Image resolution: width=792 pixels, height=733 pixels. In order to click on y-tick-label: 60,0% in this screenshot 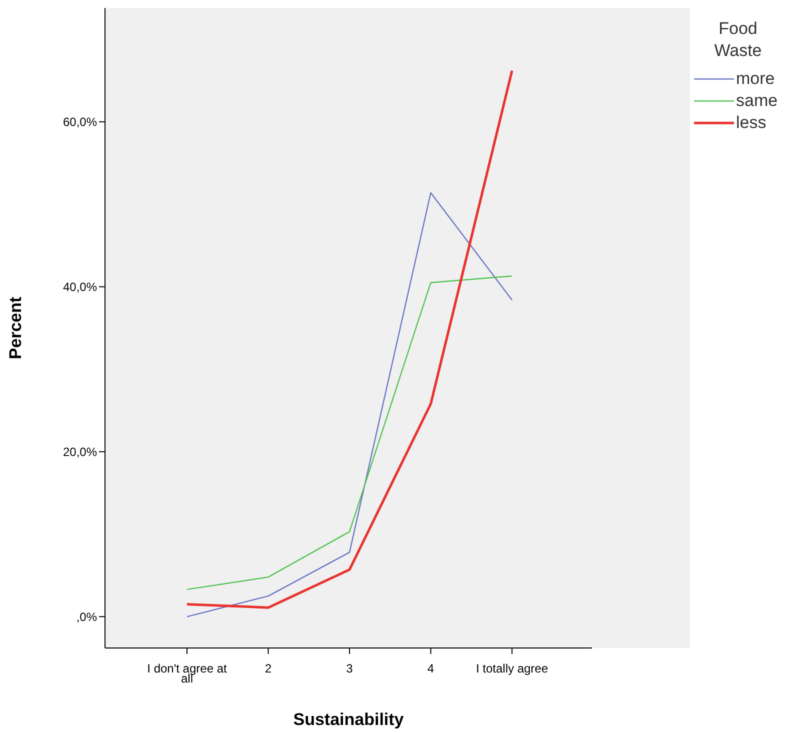, I will do `click(80, 122)`.